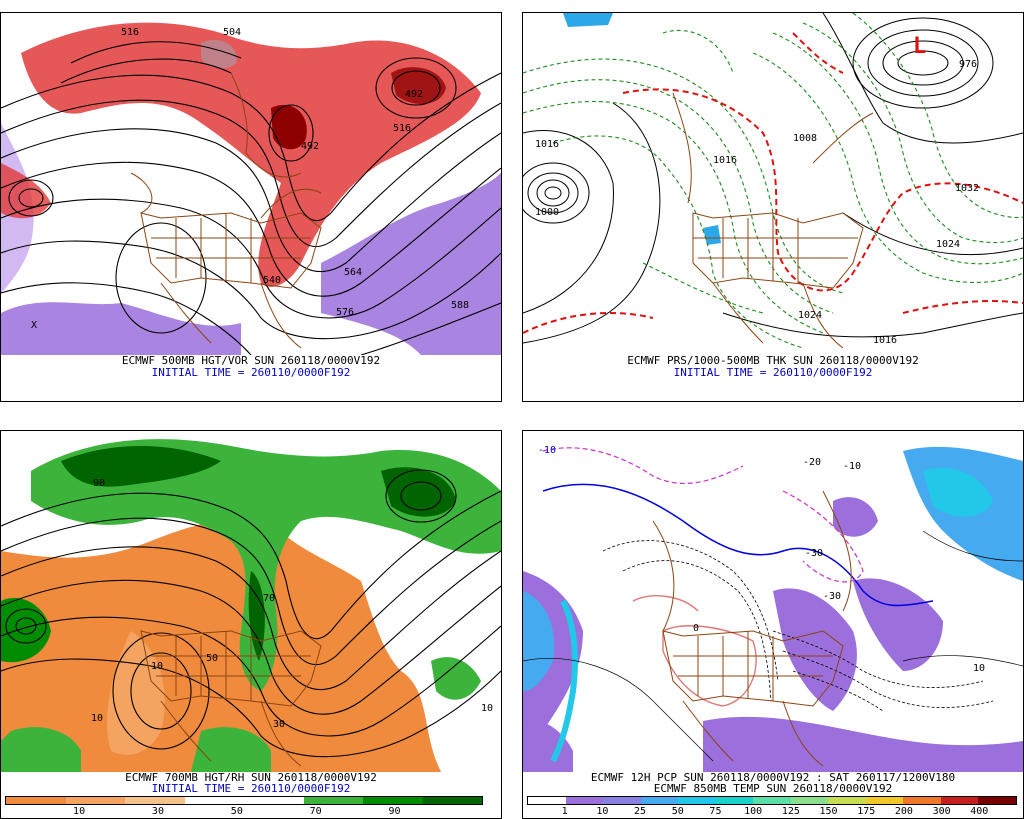 This screenshot has height=819, width=1024. Describe the element at coordinates (460, 305) in the screenshot. I see `contour-label: 588` at that location.